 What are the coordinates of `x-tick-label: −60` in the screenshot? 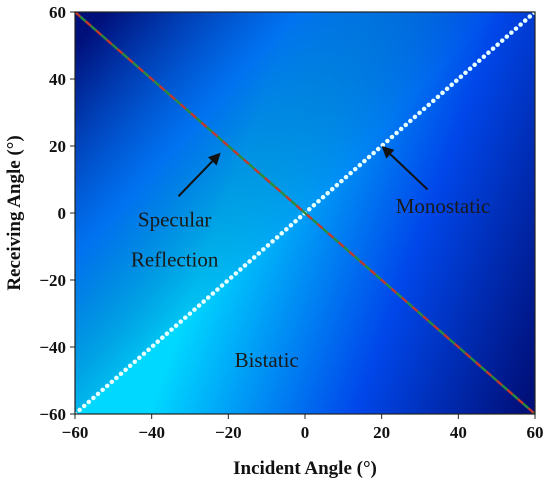 It's located at (75, 432).